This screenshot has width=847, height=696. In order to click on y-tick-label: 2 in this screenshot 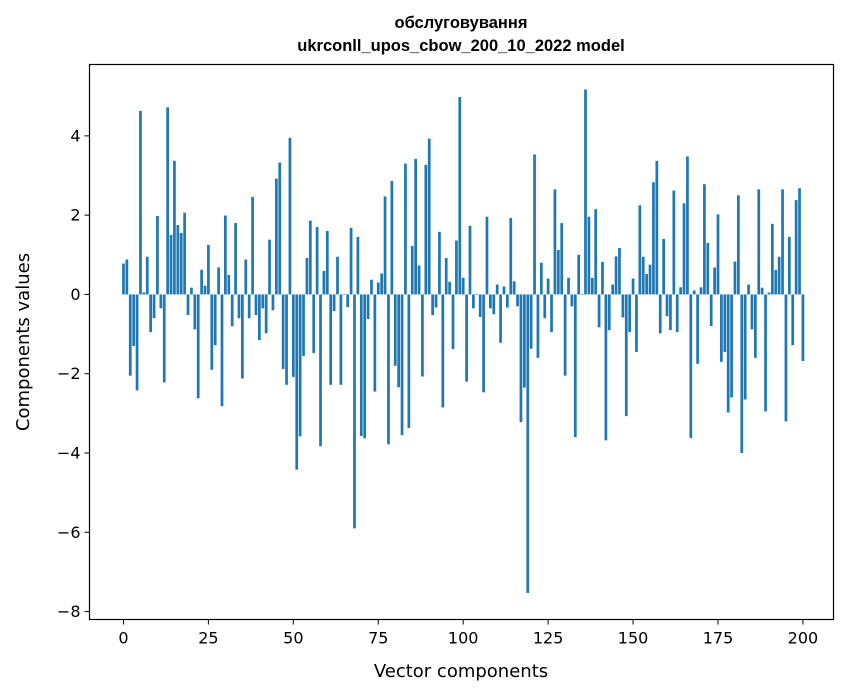, I will do `click(75, 215)`.